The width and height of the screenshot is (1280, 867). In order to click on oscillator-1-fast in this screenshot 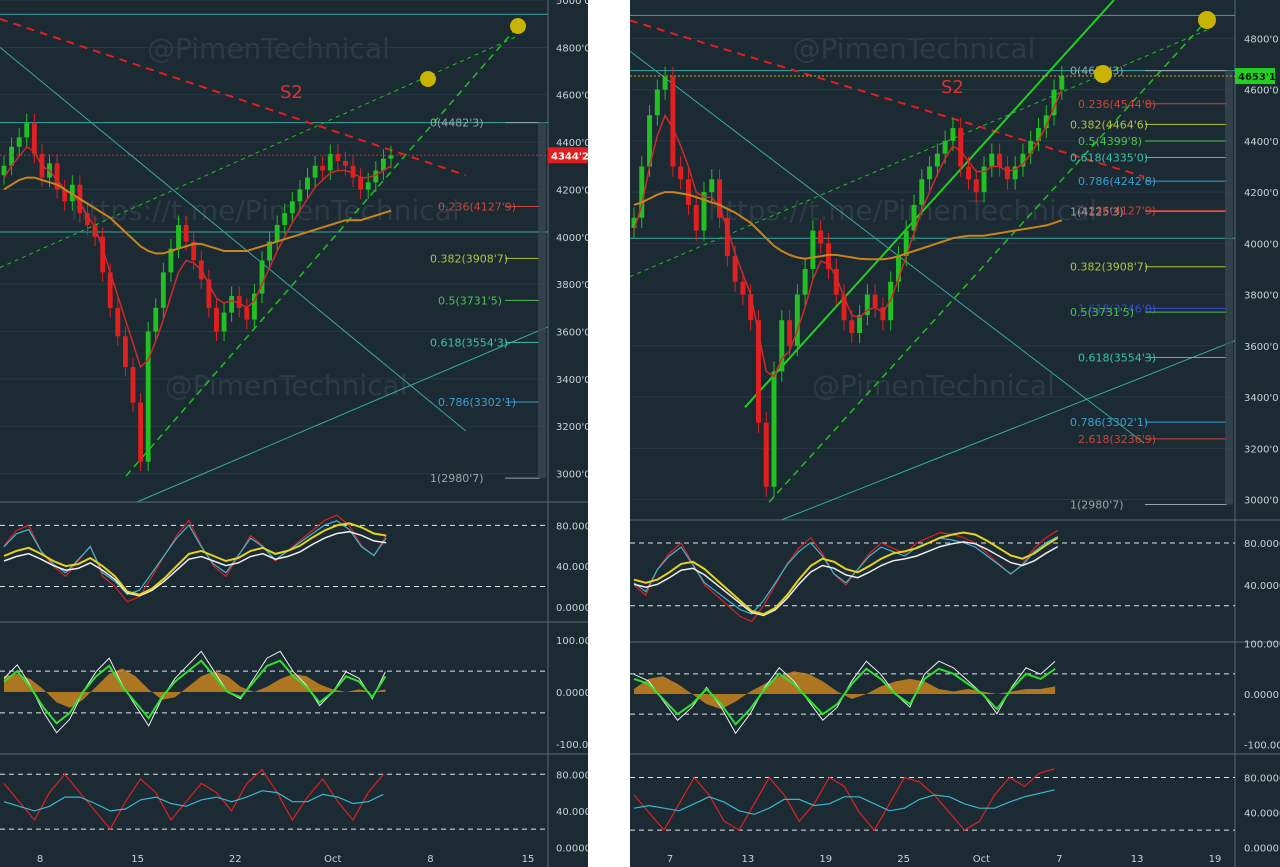, I will do `click(195, 558)`.